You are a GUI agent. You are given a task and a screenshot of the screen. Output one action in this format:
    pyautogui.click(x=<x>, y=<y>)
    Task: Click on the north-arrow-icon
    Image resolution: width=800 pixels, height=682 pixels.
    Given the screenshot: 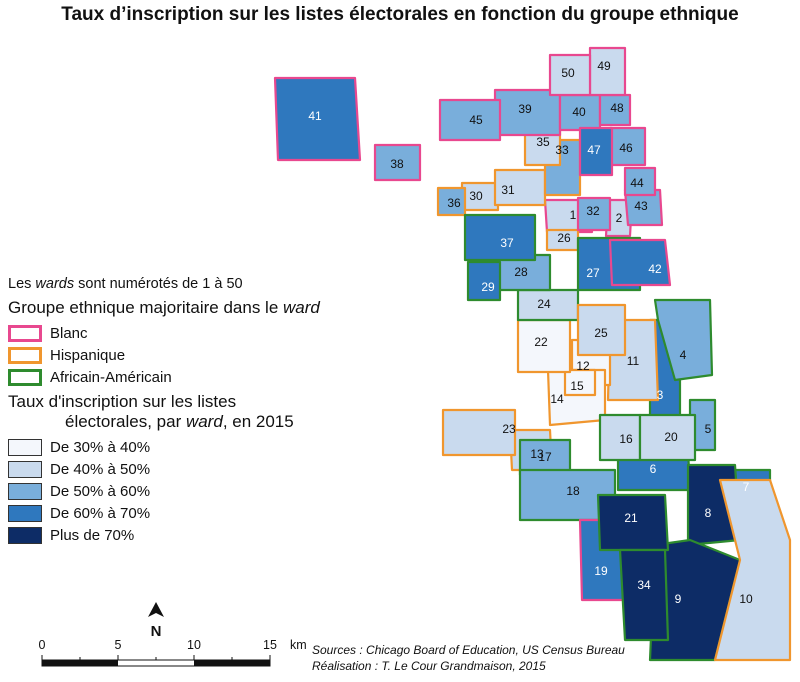 What is the action you would take?
    pyautogui.click(x=156, y=609)
    